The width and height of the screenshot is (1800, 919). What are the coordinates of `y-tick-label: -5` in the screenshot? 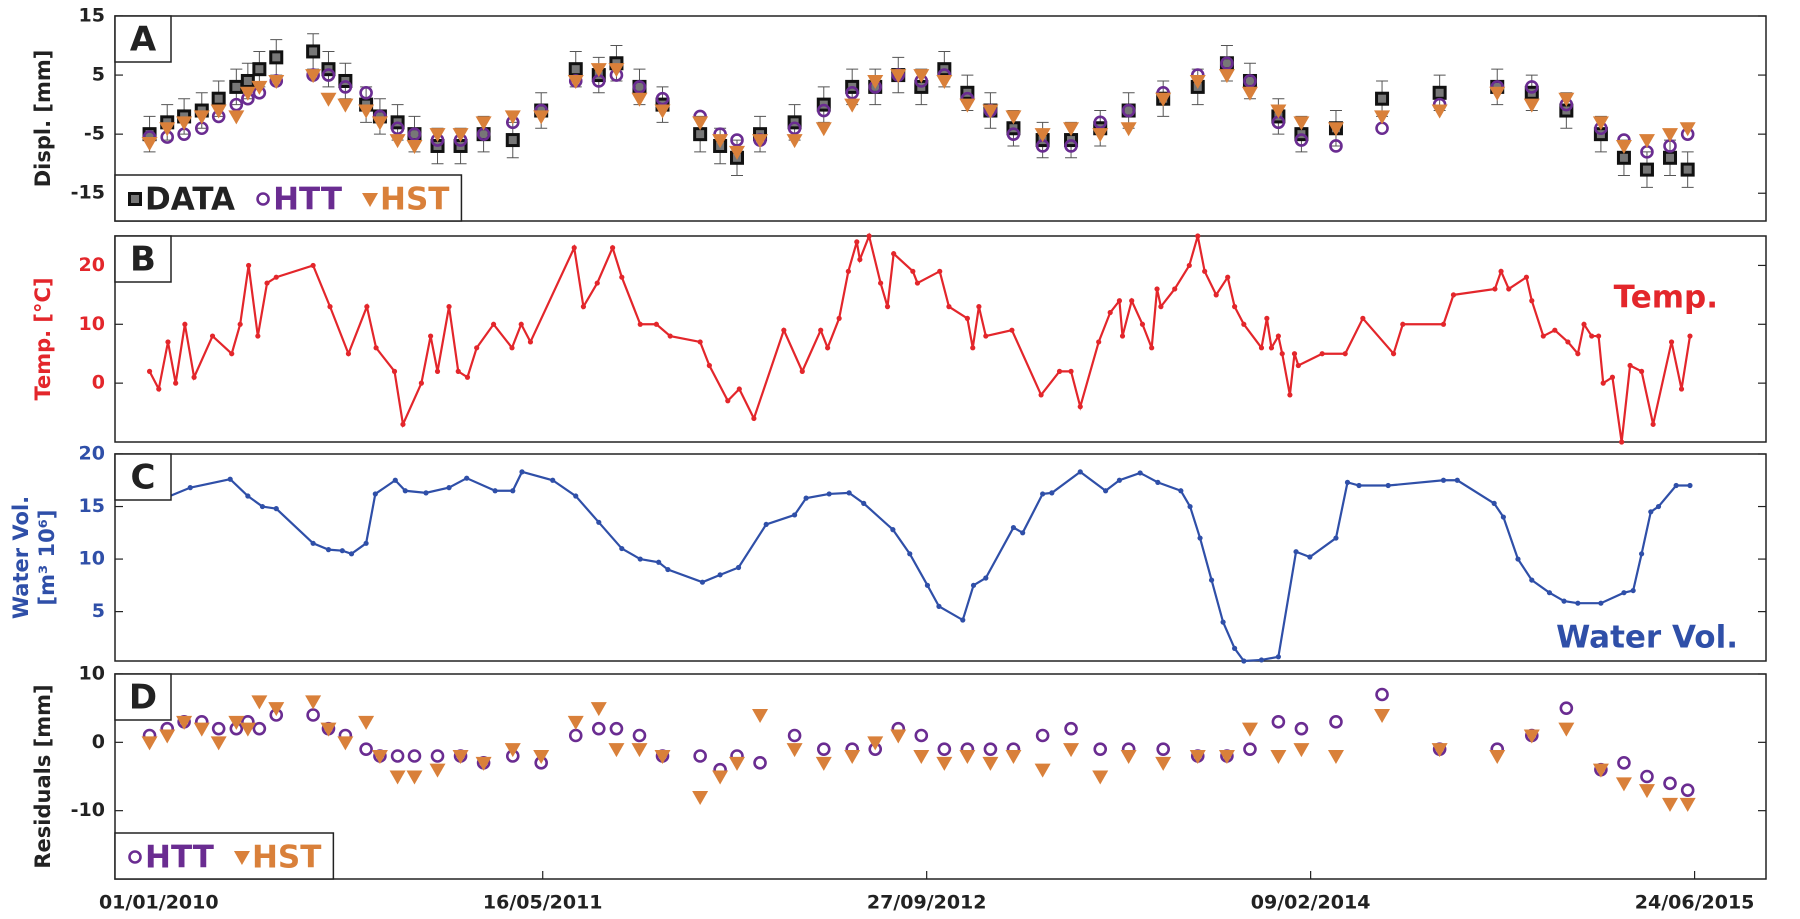 It's located at (94, 134).